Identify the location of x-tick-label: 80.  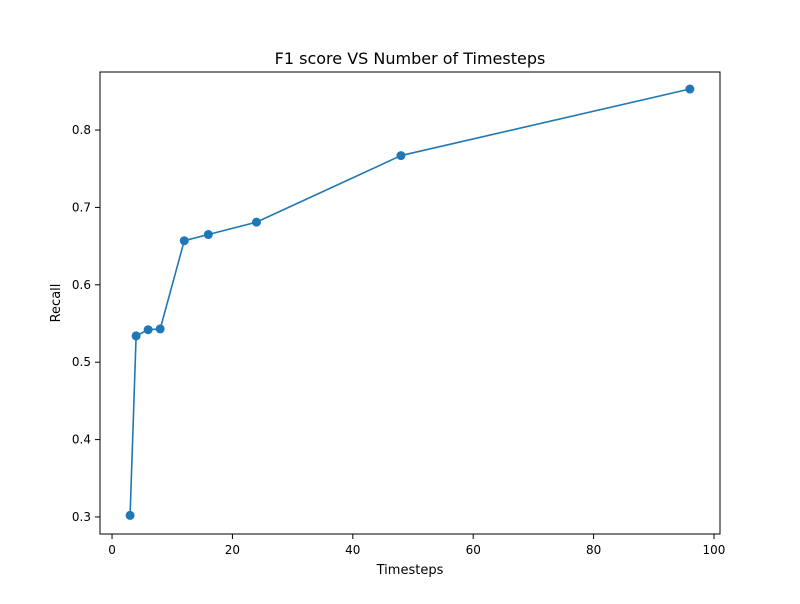
(593, 550).